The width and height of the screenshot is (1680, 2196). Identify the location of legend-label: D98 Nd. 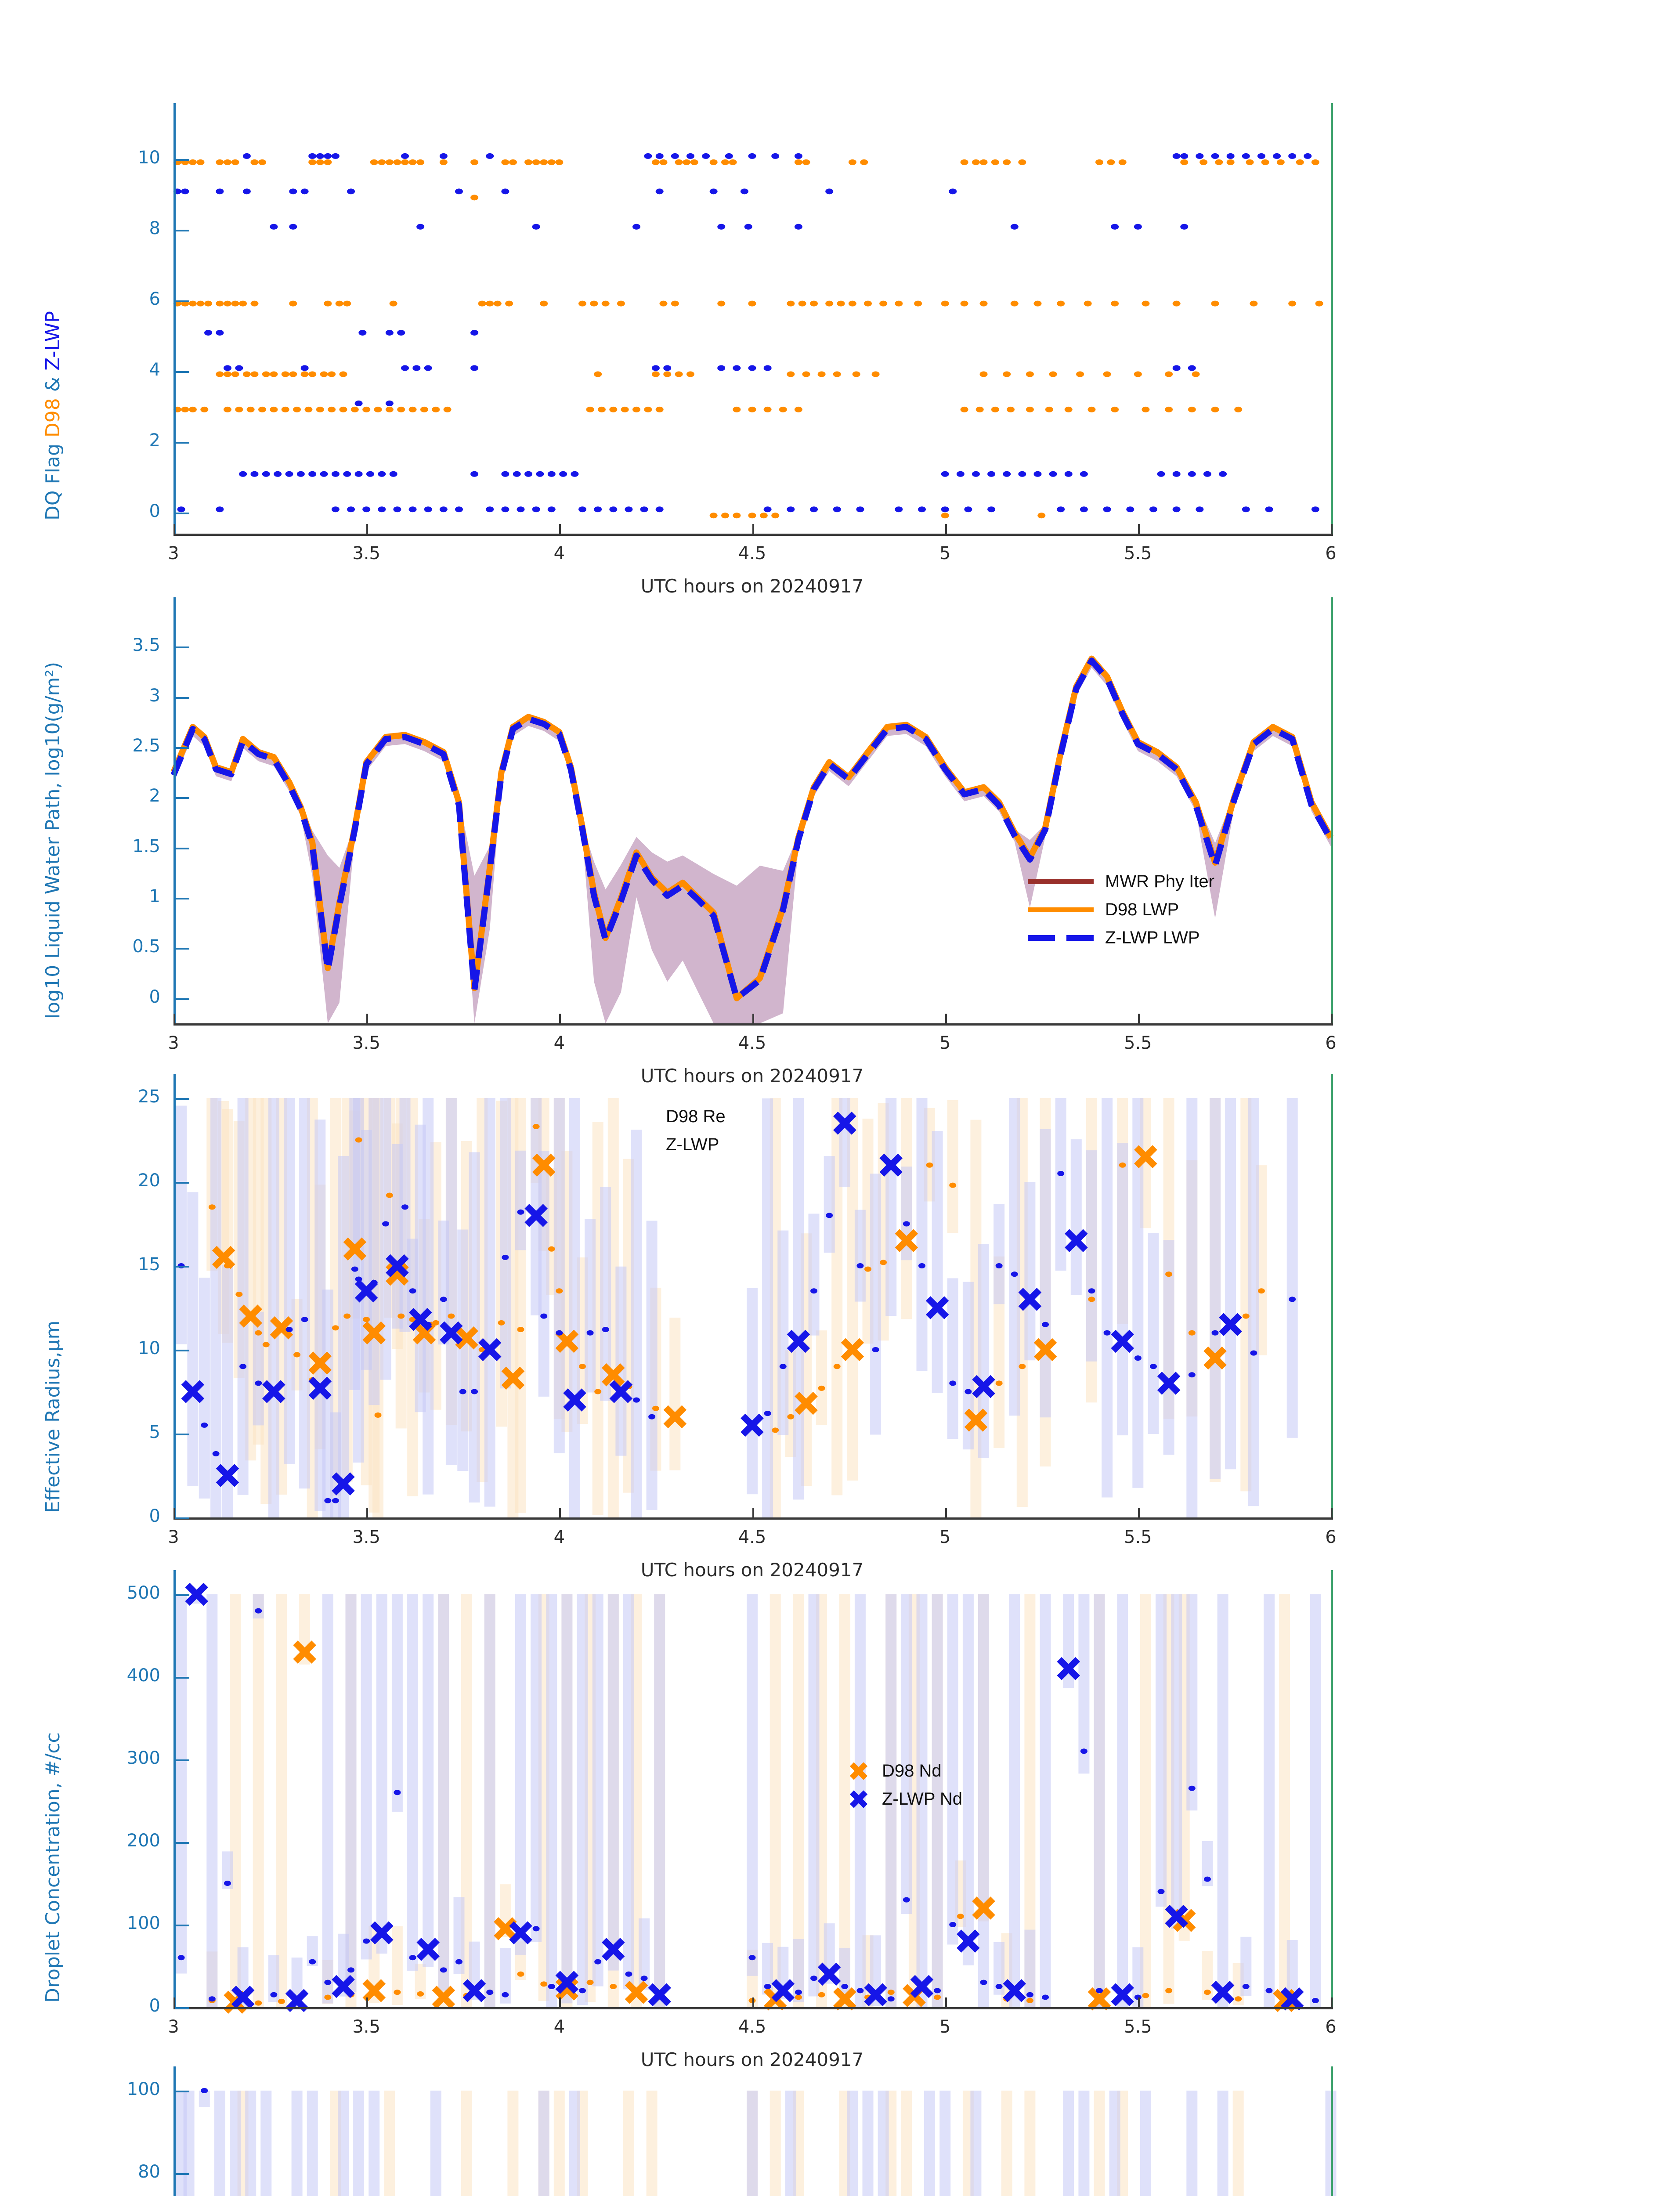
(912, 1771).